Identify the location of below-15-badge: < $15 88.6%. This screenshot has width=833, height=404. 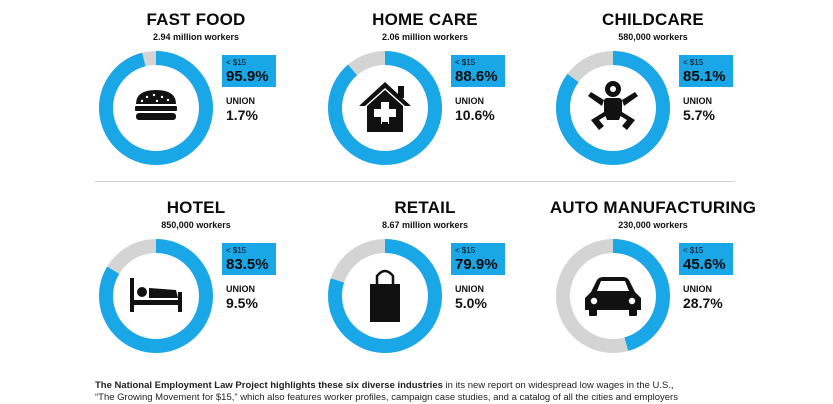
(478, 71).